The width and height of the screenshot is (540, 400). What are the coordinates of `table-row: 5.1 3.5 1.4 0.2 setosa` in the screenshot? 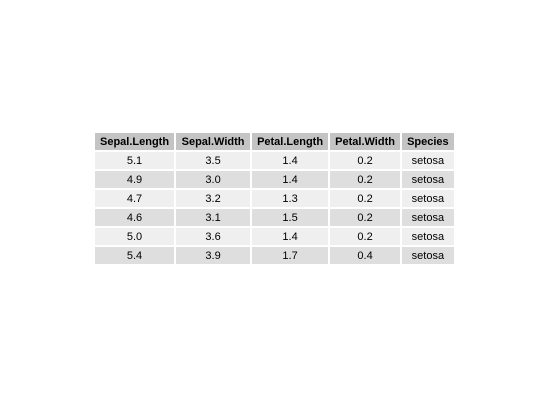 It's located at (274, 160).